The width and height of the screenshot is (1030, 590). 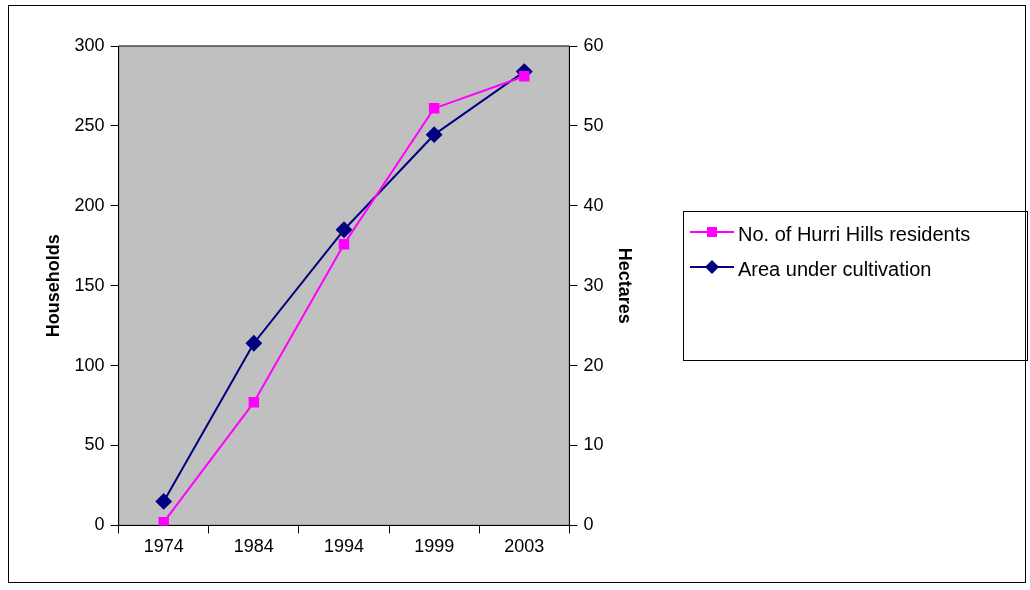 I want to click on y-tick-label: 200, so click(x=89, y=204).